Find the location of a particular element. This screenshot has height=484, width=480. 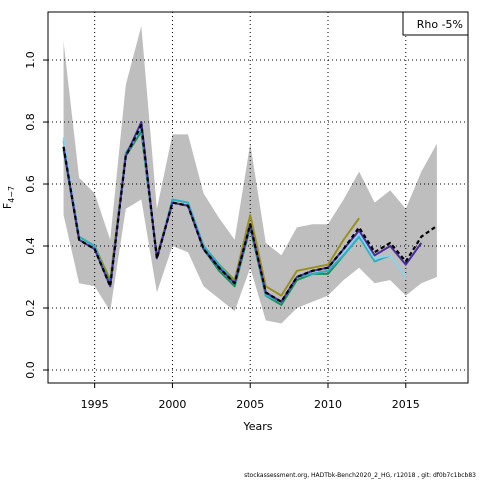

y-tick-label: 0.6 is located at coordinates (30, 184).